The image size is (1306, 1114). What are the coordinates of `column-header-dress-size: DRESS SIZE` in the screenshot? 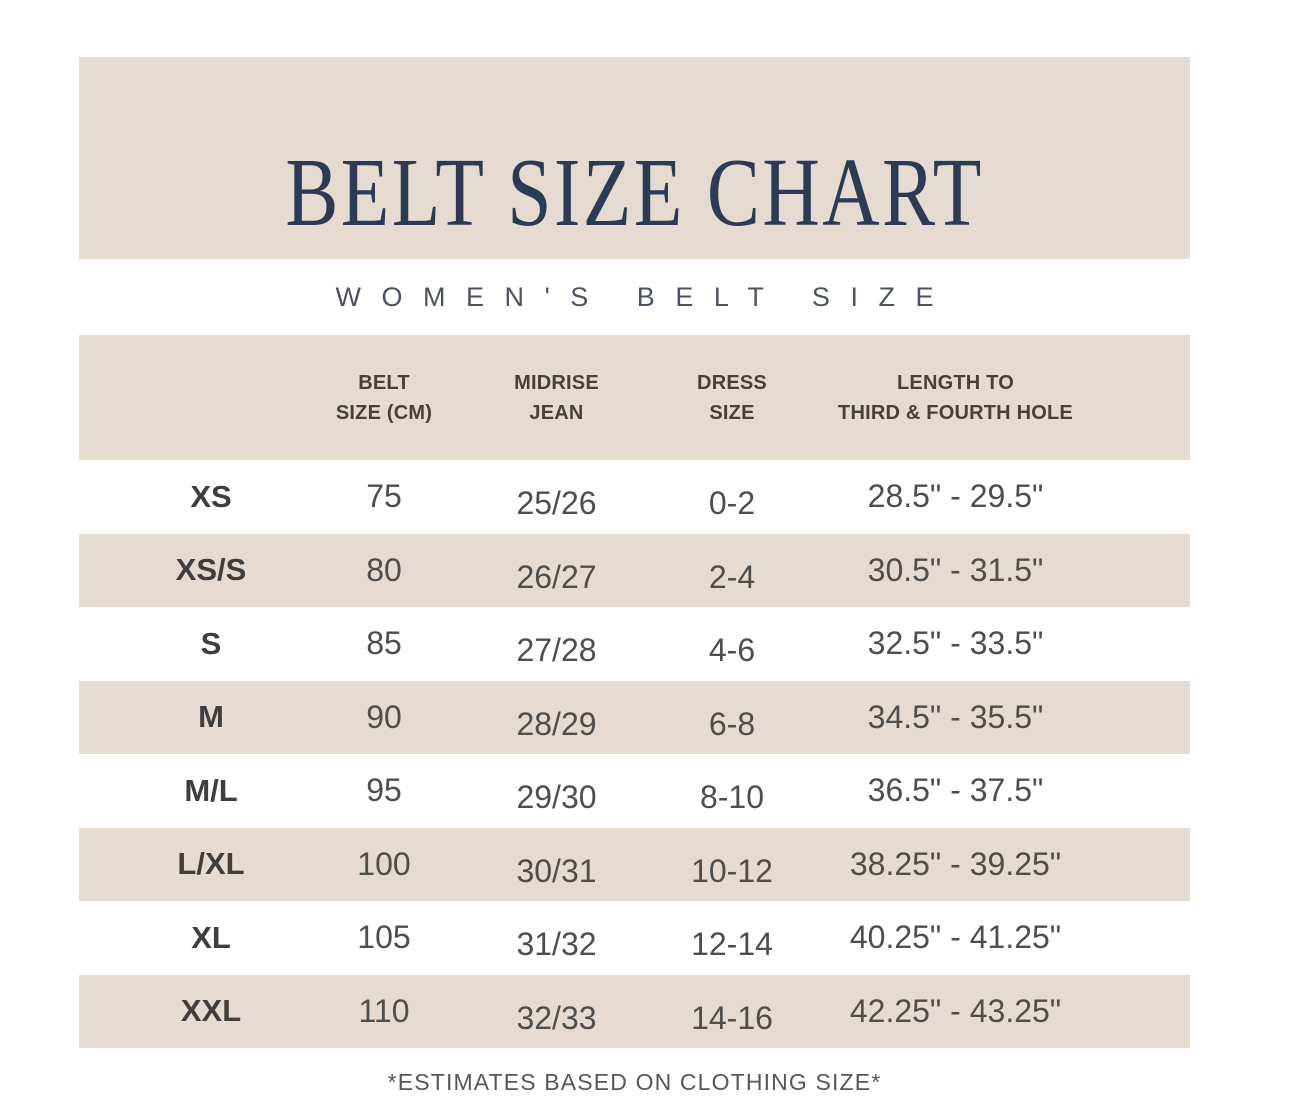 It's located at (732, 397).